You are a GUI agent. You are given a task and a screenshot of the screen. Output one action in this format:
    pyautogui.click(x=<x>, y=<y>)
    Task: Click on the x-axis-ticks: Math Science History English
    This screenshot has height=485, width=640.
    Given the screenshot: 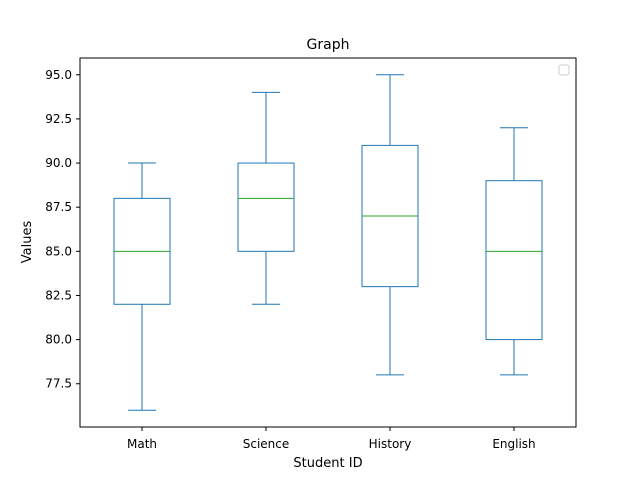 What is the action you would take?
    pyautogui.click(x=331, y=439)
    